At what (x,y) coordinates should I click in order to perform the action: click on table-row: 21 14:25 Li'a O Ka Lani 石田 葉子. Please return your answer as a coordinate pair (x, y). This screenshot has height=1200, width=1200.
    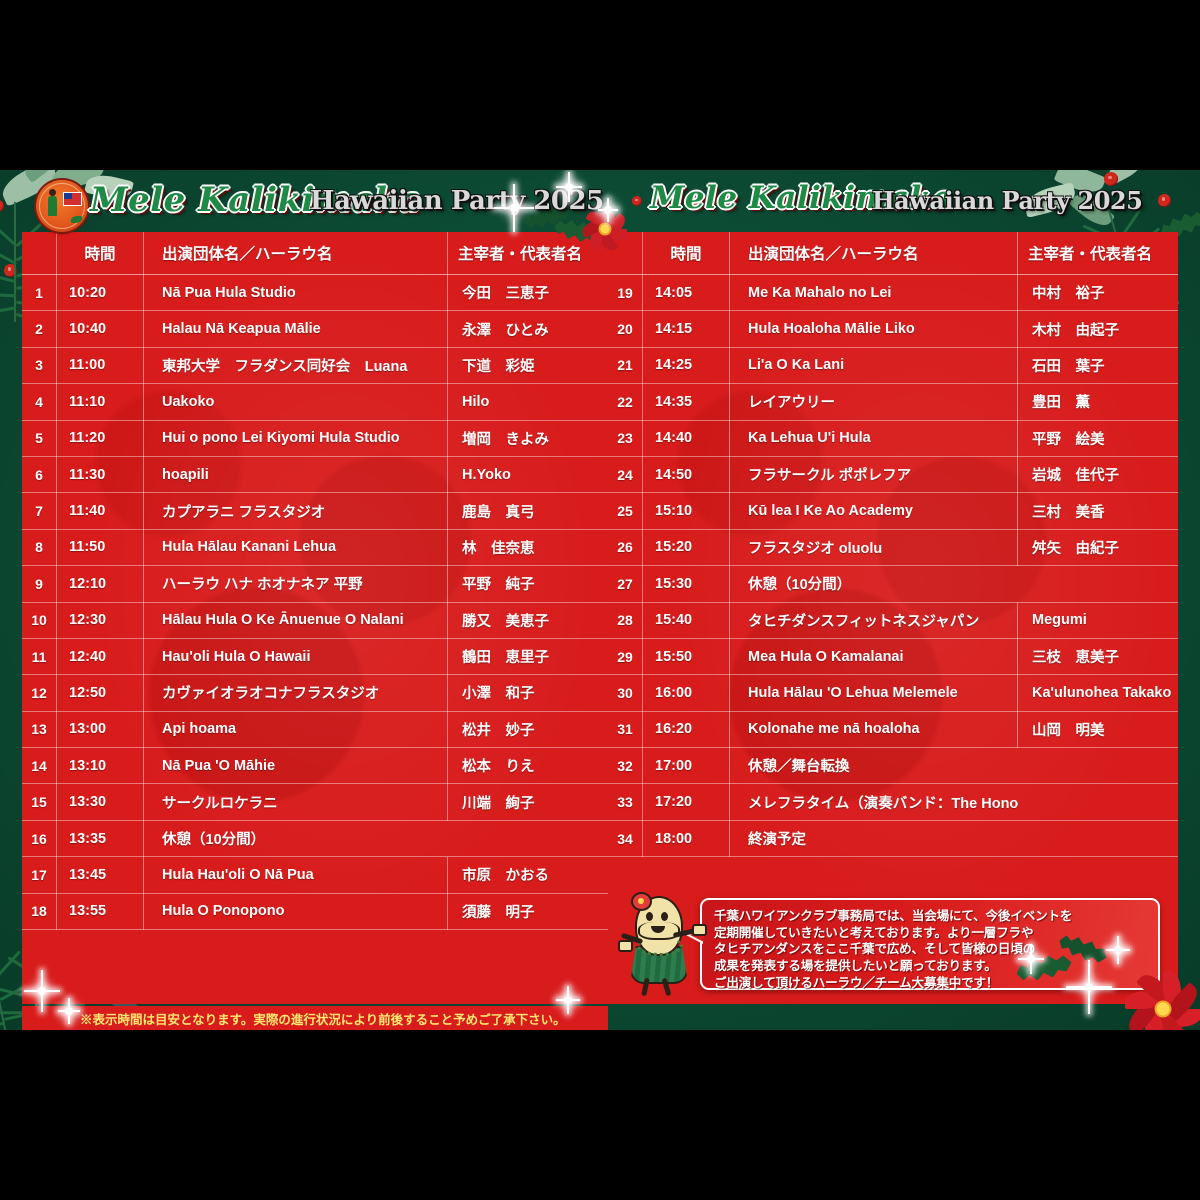
    Looking at the image, I should click on (893, 366).